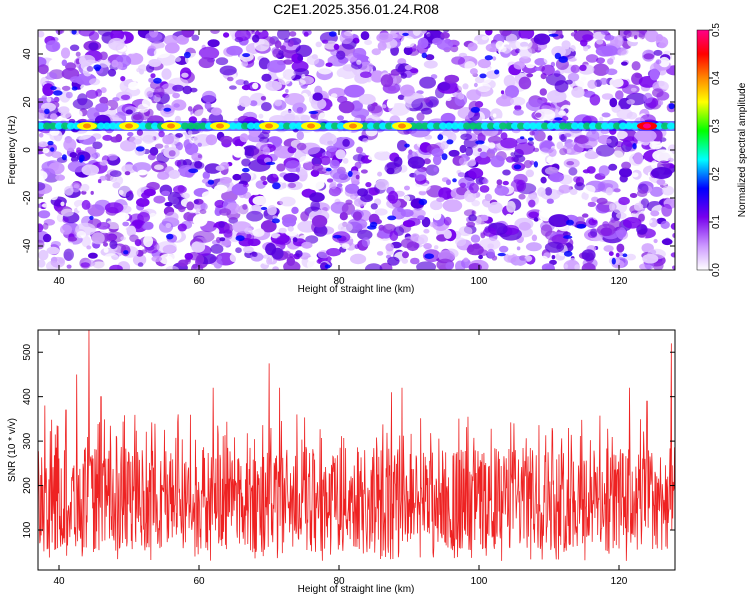 Image resolution: width=750 pixels, height=600 pixels. I want to click on x-tick-label: 80, so click(339, 281).